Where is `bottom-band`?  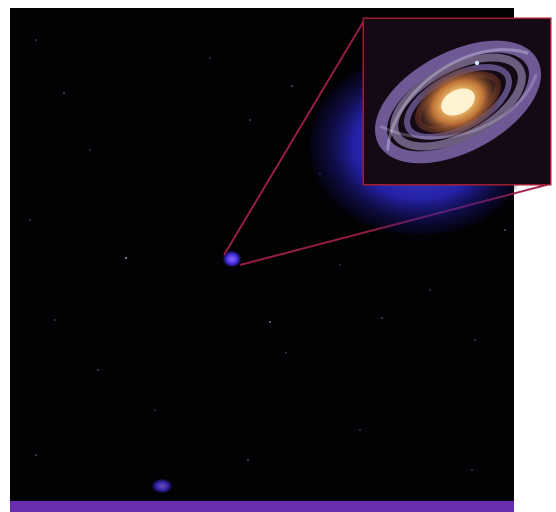
bottom-band is located at coordinates (262, 506).